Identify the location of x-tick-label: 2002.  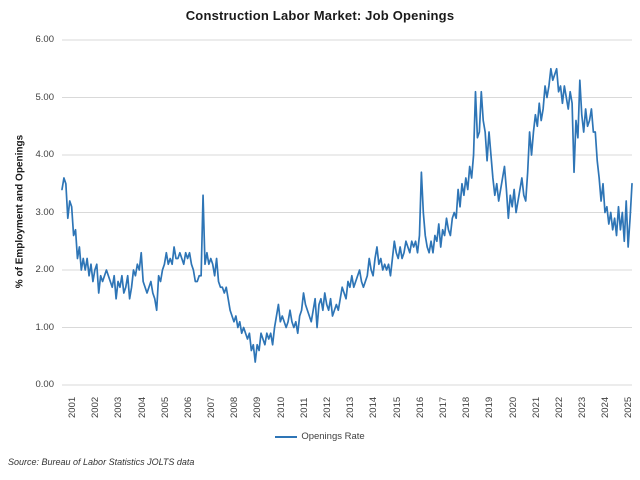
(96, 407).